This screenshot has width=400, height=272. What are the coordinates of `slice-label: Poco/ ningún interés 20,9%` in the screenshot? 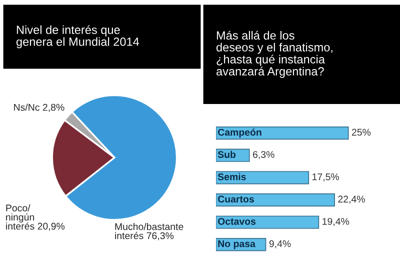 It's located at (35, 217).